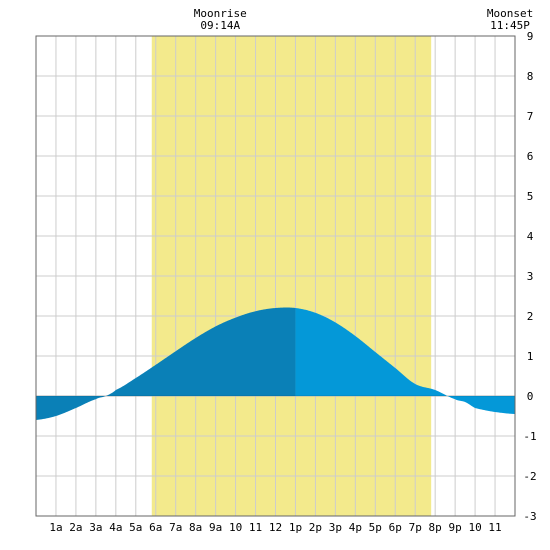 The width and height of the screenshot is (550, 550). What do you see at coordinates (435, 527) in the screenshot?
I see `x-tick-label: 8p` at bounding box center [435, 527].